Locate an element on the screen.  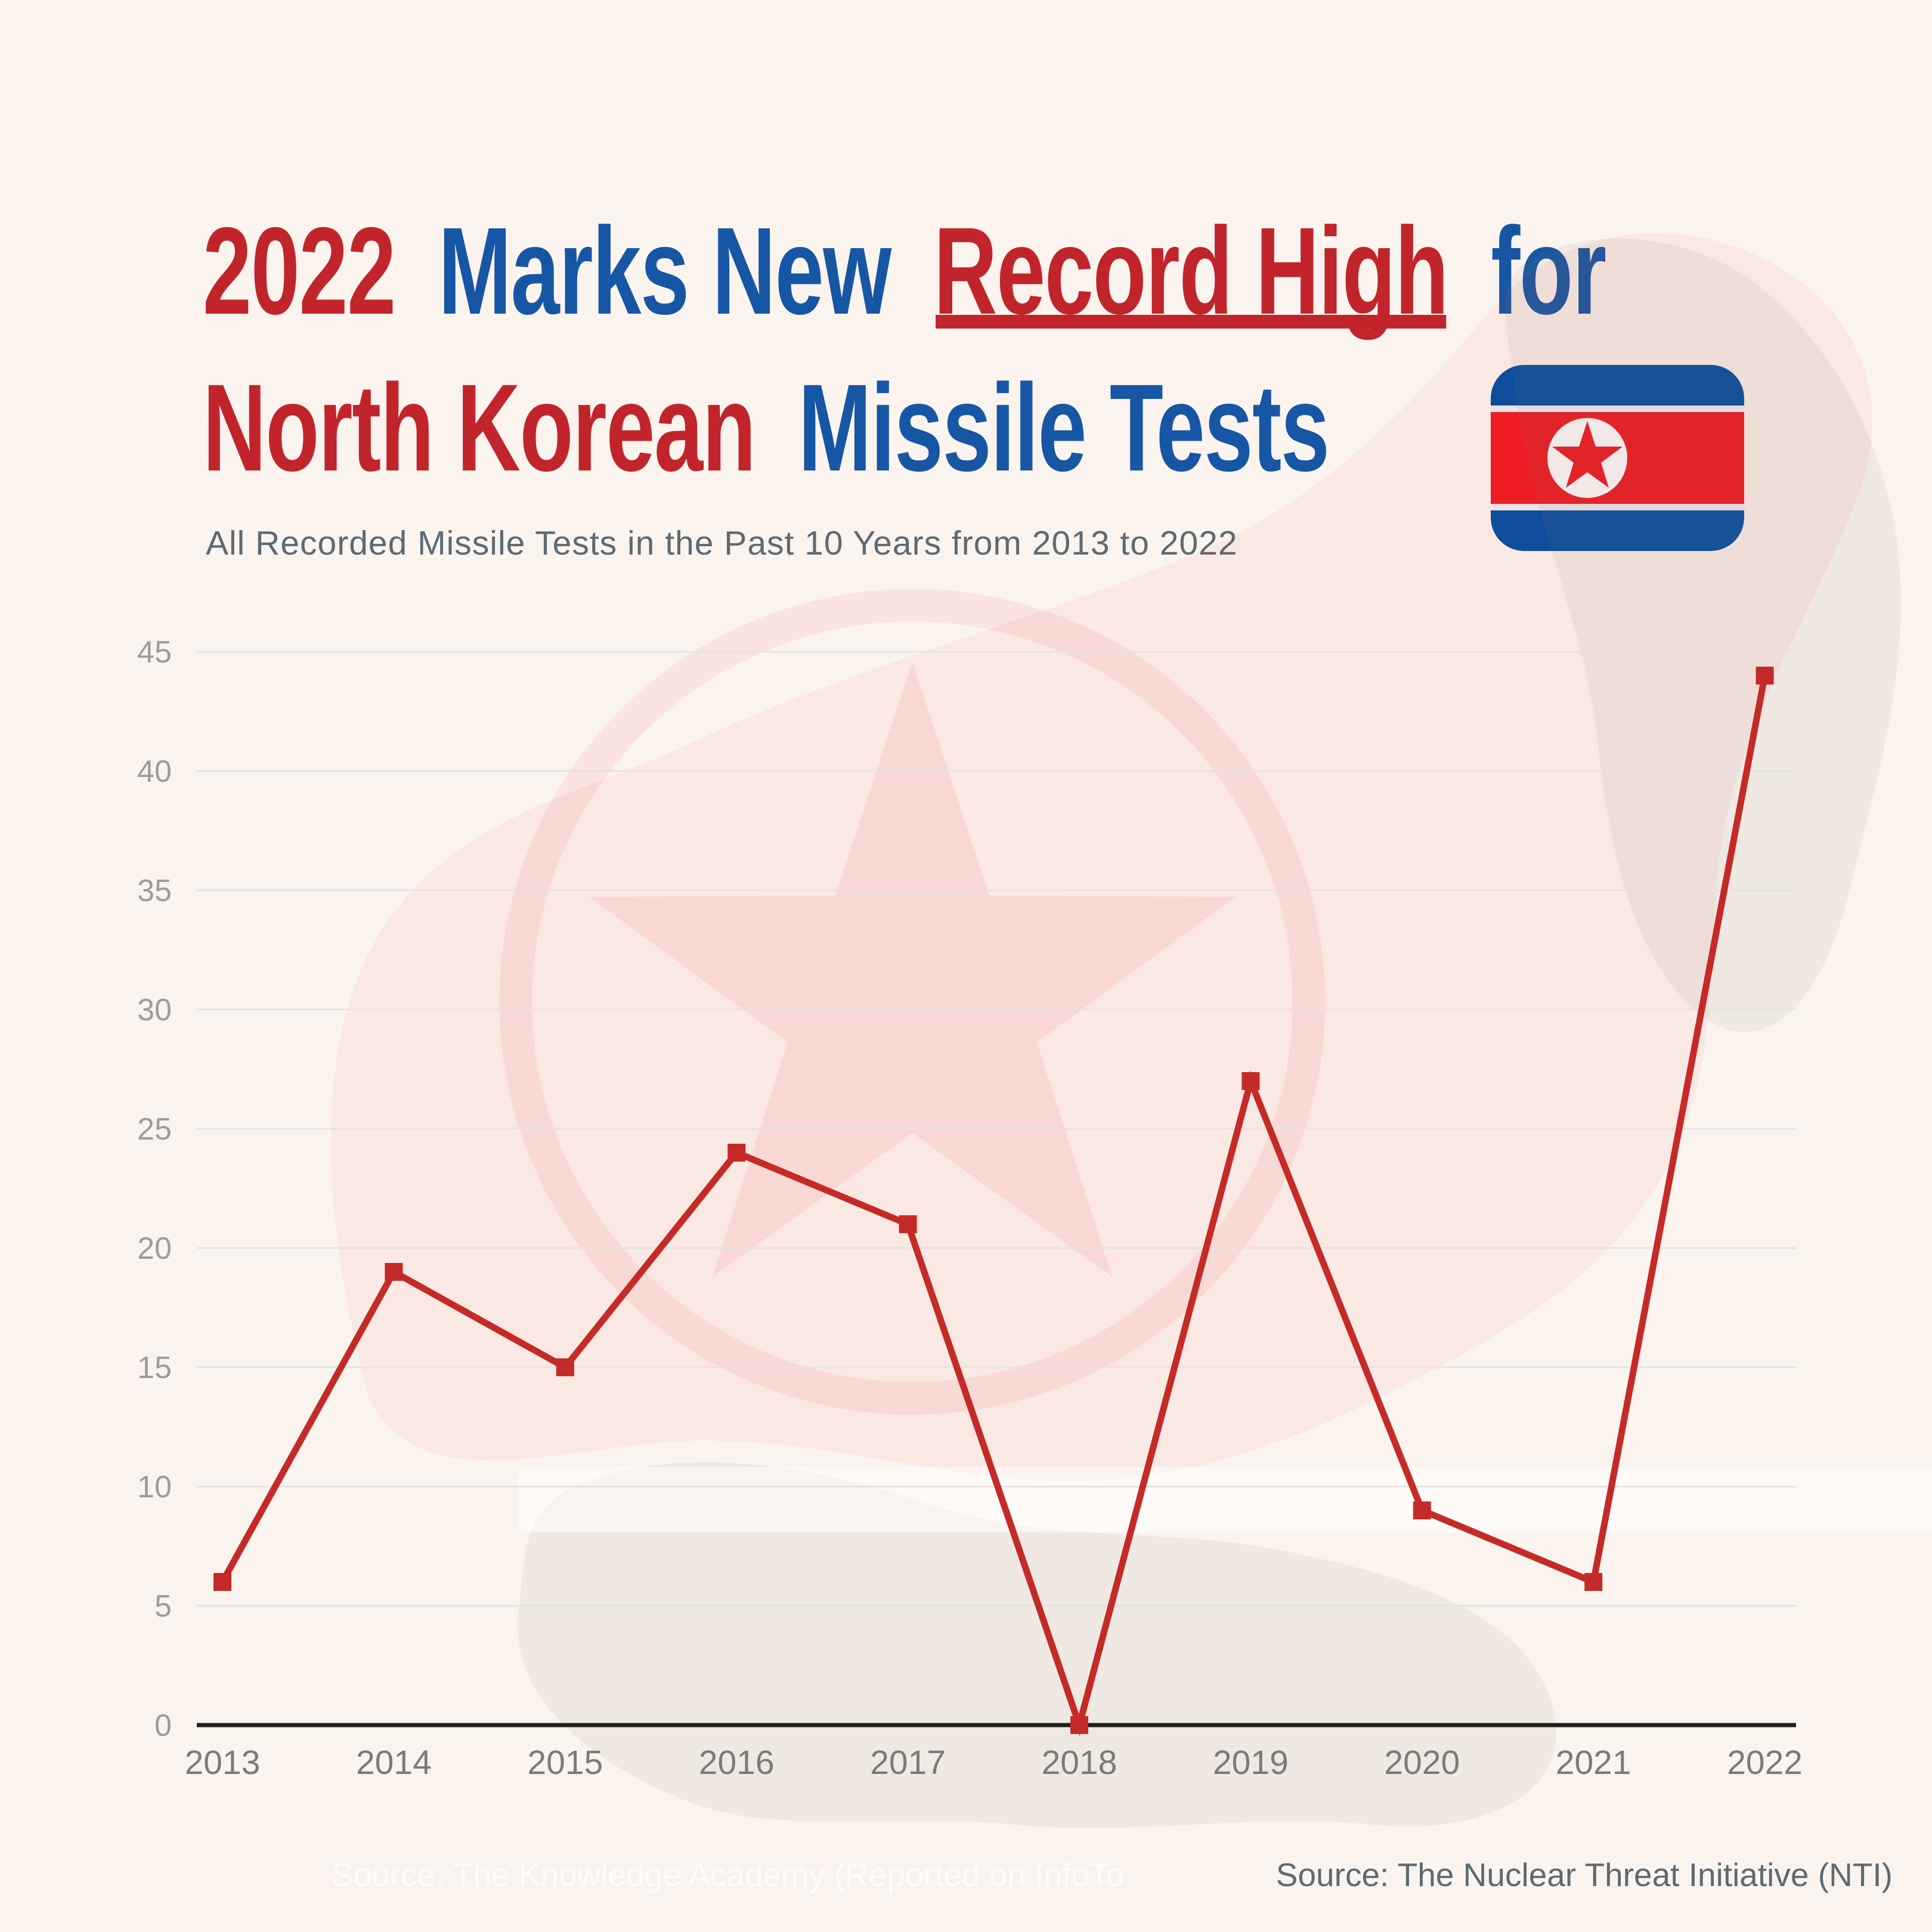
title-record-high-underlined: Record High is located at coordinates (1191, 271).